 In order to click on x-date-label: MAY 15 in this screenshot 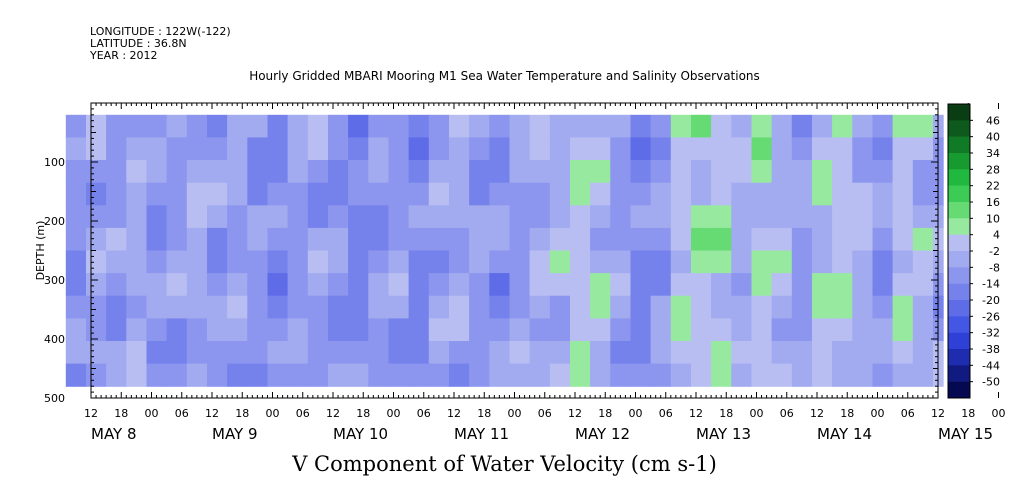, I will do `click(965, 434)`.